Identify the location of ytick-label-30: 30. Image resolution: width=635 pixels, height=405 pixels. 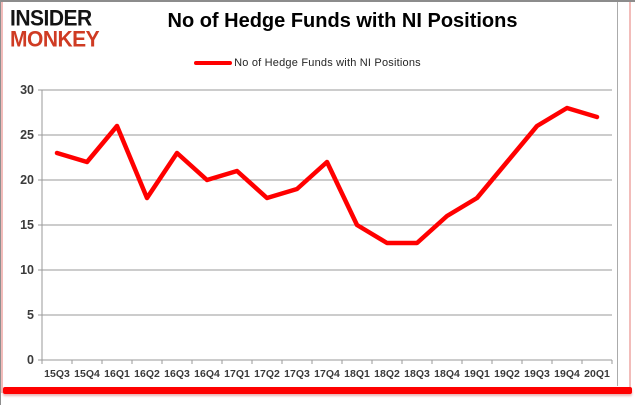
(27, 90).